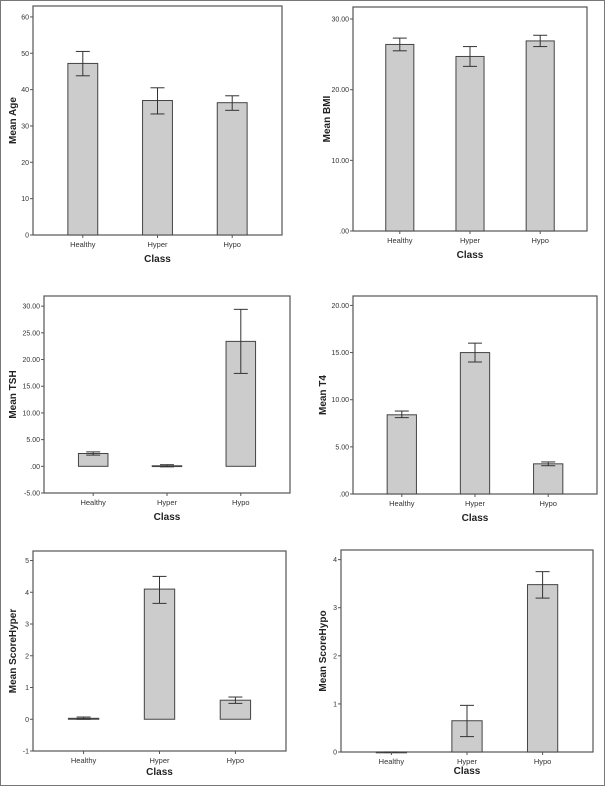 This screenshot has height=786, width=605. Describe the element at coordinates (32, 494) in the screenshot. I see `y-tick-label: -5.00` at that location.